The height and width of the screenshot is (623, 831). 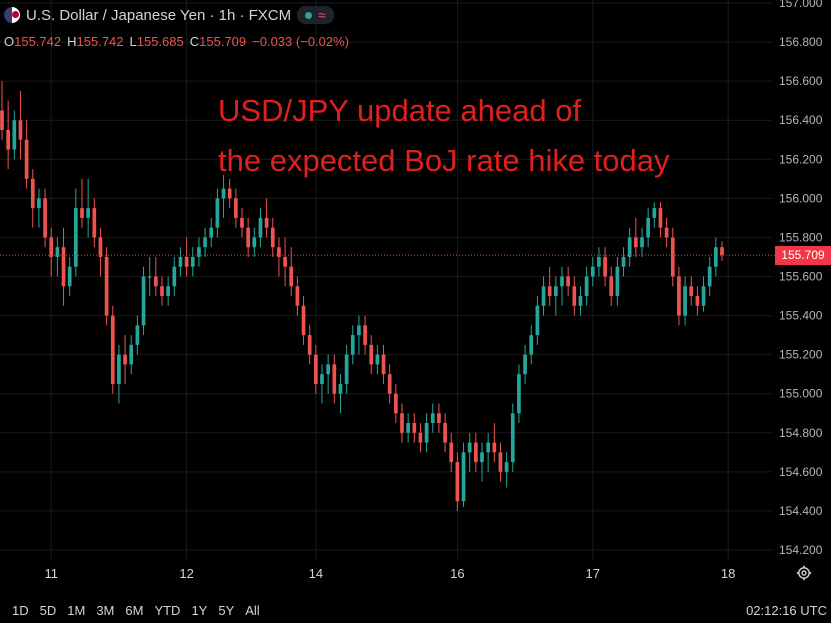 What do you see at coordinates (134, 610) in the screenshot?
I see `range-button-6m: 6M` at bounding box center [134, 610].